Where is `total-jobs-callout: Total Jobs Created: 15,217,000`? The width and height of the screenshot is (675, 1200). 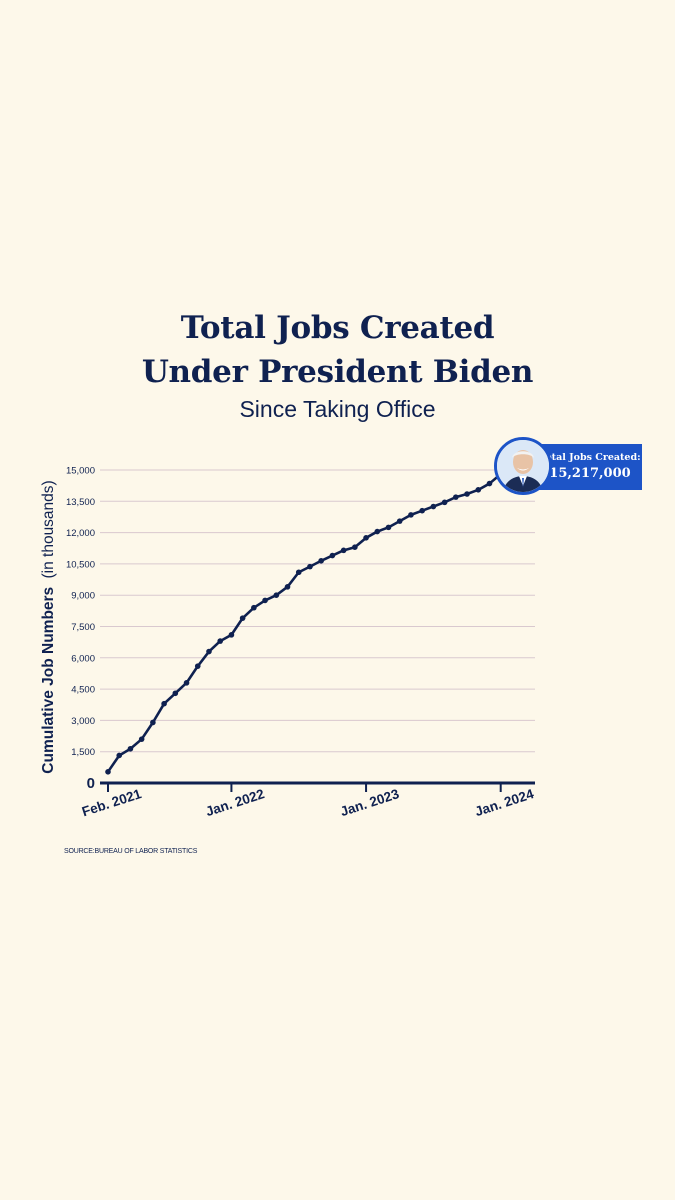 total-jobs-callout: Total Jobs Created: 15,217,000 is located at coordinates (590, 467).